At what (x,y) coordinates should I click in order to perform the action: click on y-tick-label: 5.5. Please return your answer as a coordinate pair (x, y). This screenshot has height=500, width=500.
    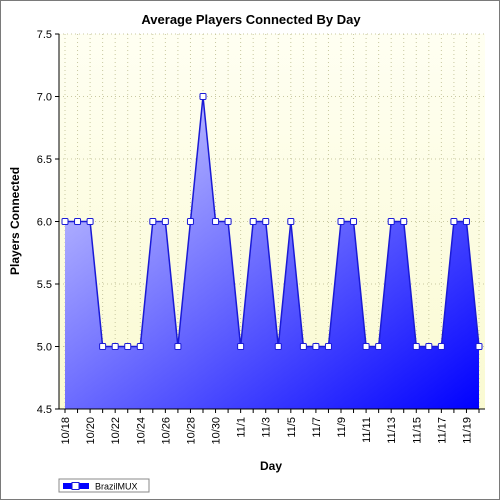
    Looking at the image, I should click on (44, 285).